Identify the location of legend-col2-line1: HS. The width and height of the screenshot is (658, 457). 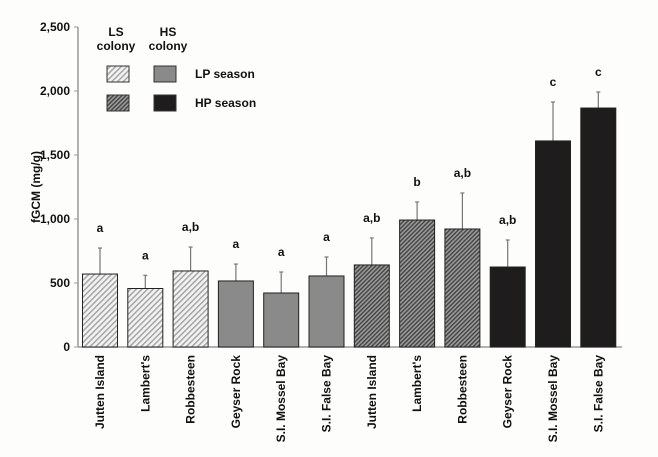
(168, 32).